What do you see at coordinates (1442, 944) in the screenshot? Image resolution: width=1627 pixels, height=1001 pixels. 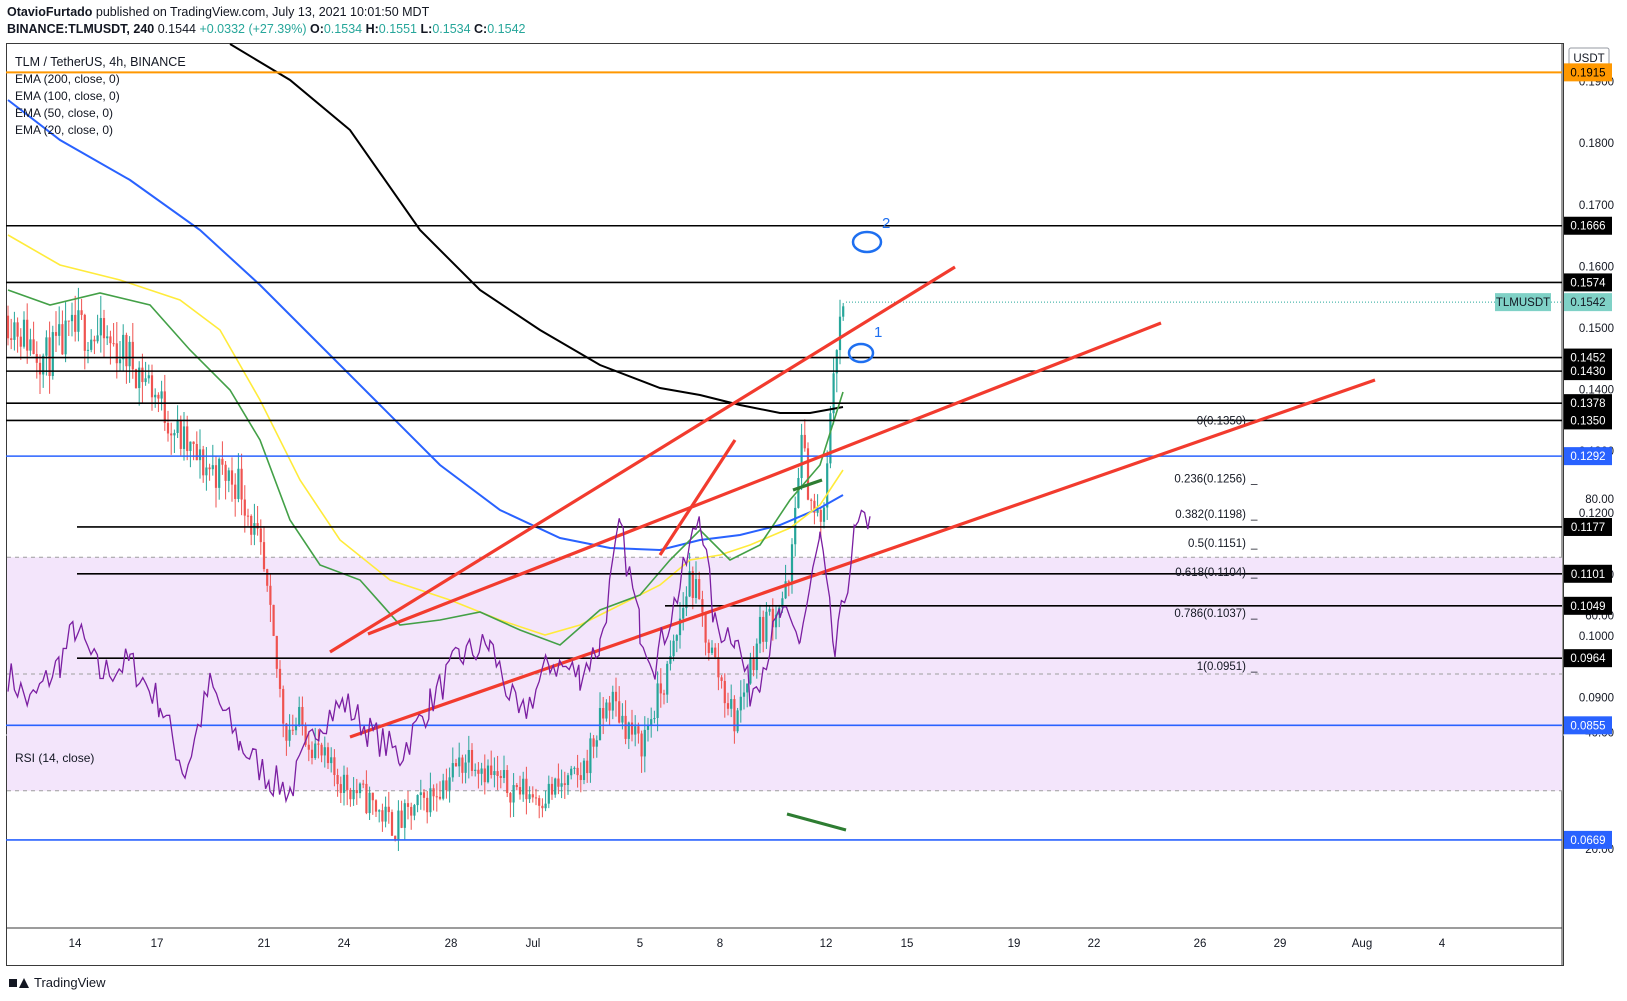 I see `time-tick: 4` at bounding box center [1442, 944].